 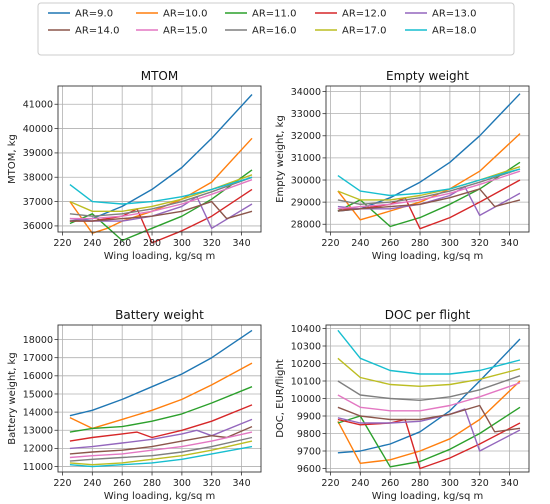 What do you see at coordinates (428, 315) in the screenshot?
I see `chart-title: DOC per flight` at bounding box center [428, 315].